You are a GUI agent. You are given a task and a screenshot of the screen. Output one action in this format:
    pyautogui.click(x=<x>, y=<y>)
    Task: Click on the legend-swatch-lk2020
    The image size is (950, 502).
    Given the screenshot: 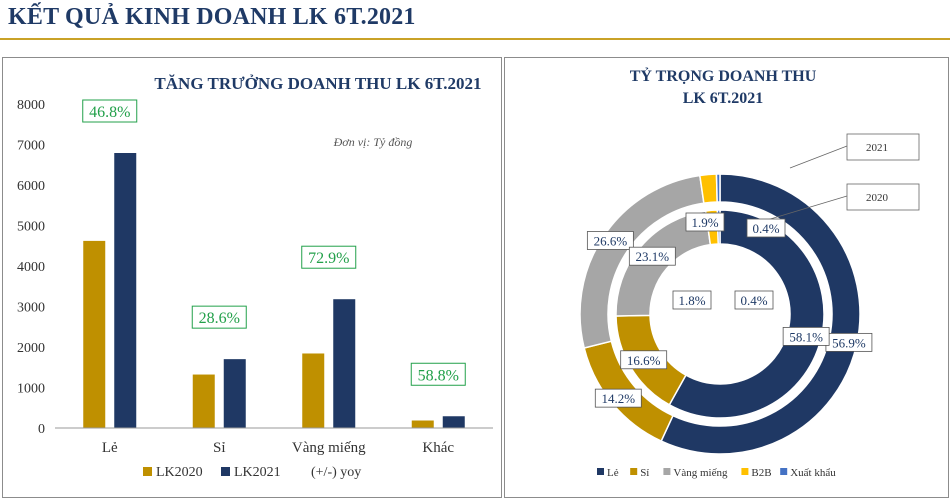 What is the action you would take?
    pyautogui.click(x=147, y=471)
    